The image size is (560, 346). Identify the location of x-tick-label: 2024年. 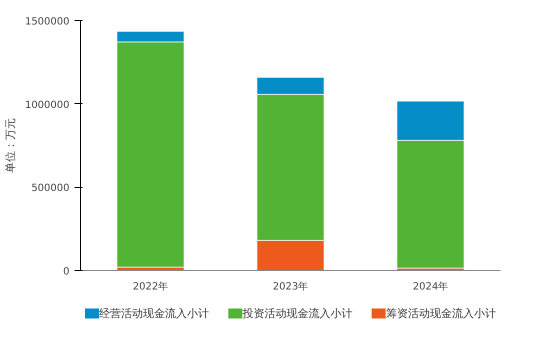
(430, 286).